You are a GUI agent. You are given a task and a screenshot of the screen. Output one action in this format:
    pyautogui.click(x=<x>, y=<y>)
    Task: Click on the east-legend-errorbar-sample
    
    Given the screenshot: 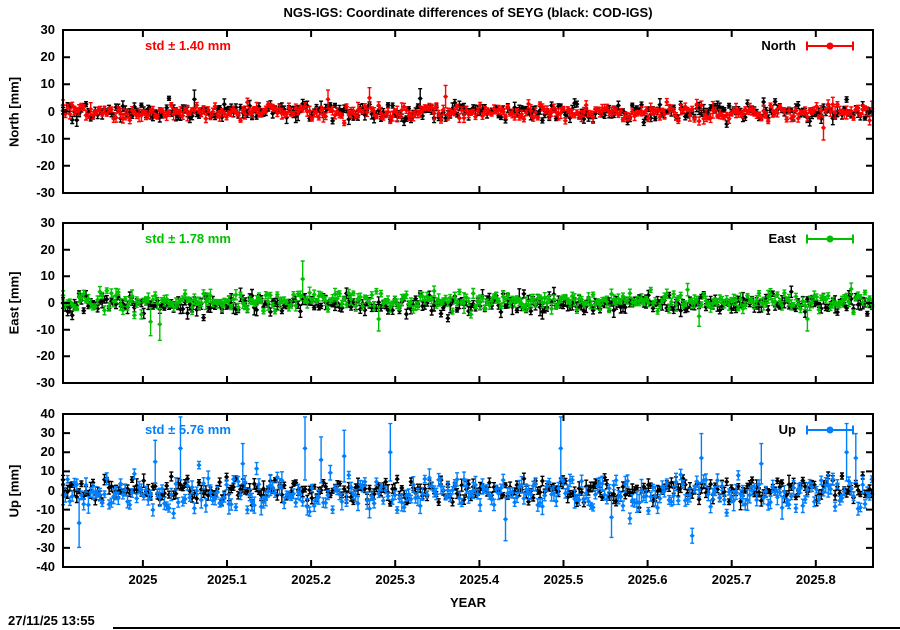 What is the action you would take?
    pyautogui.click(x=830, y=238)
    